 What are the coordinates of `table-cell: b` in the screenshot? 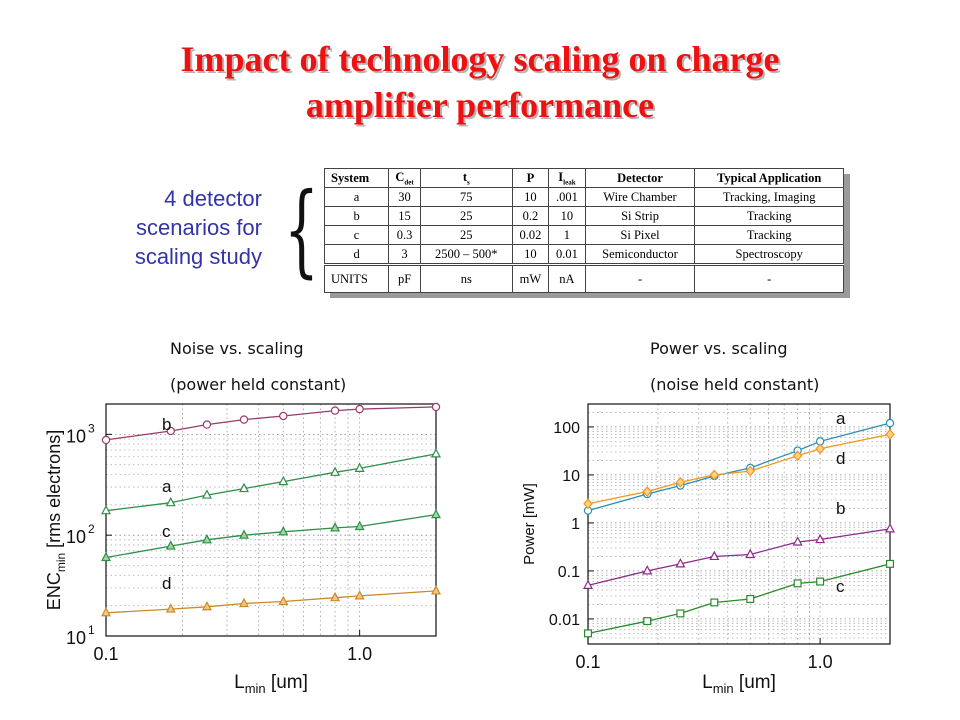 It's located at (356, 216).